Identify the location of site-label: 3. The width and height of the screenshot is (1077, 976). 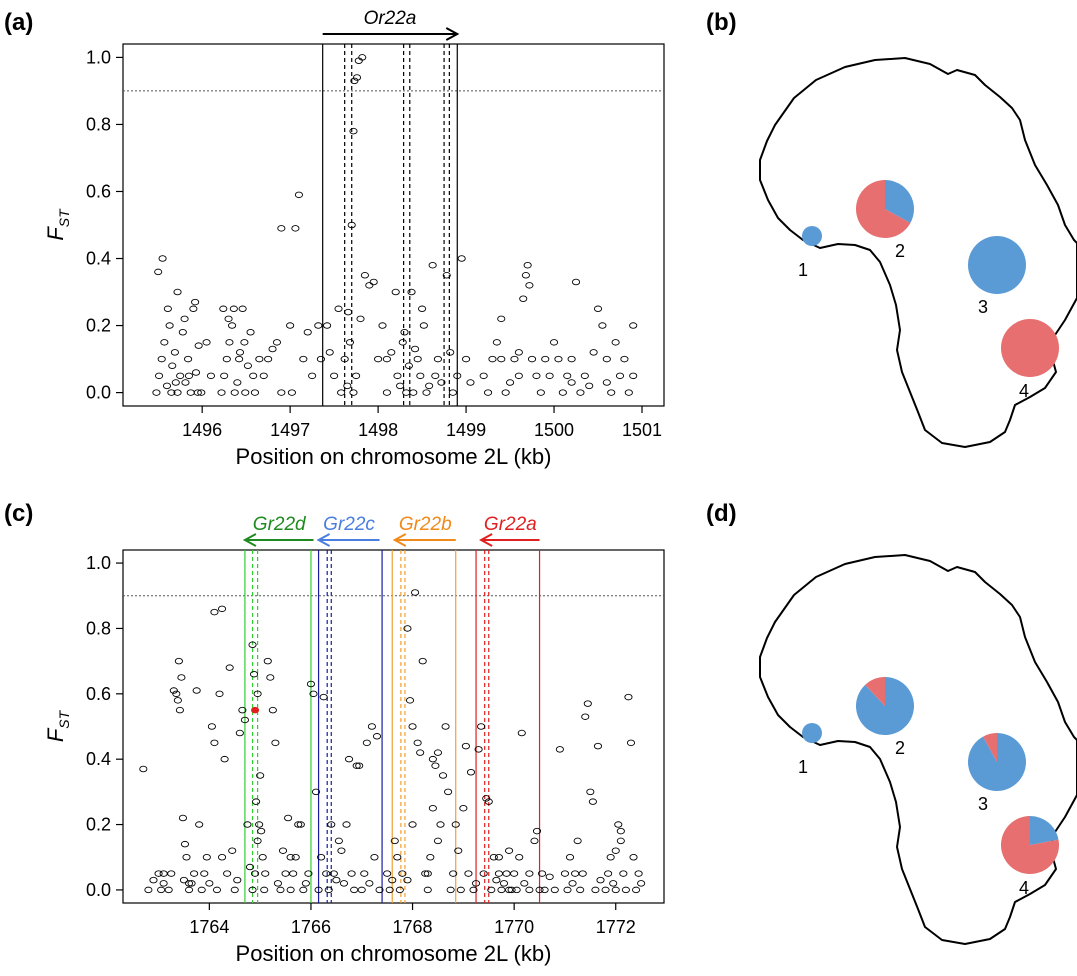
(983, 804).